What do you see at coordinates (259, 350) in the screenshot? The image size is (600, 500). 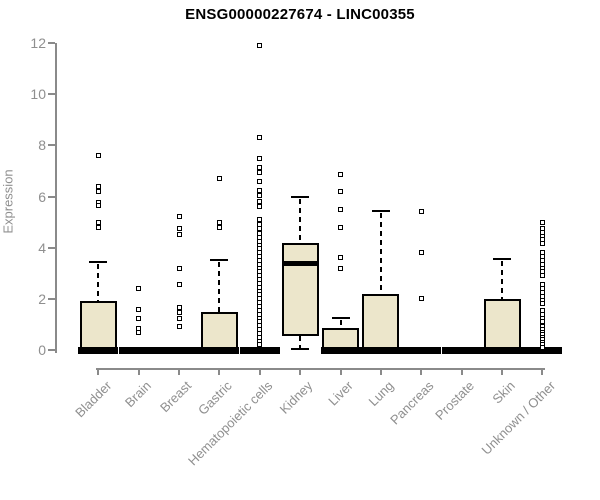 I see `zero-median-bar-hematopoietic-cells` at bounding box center [259, 350].